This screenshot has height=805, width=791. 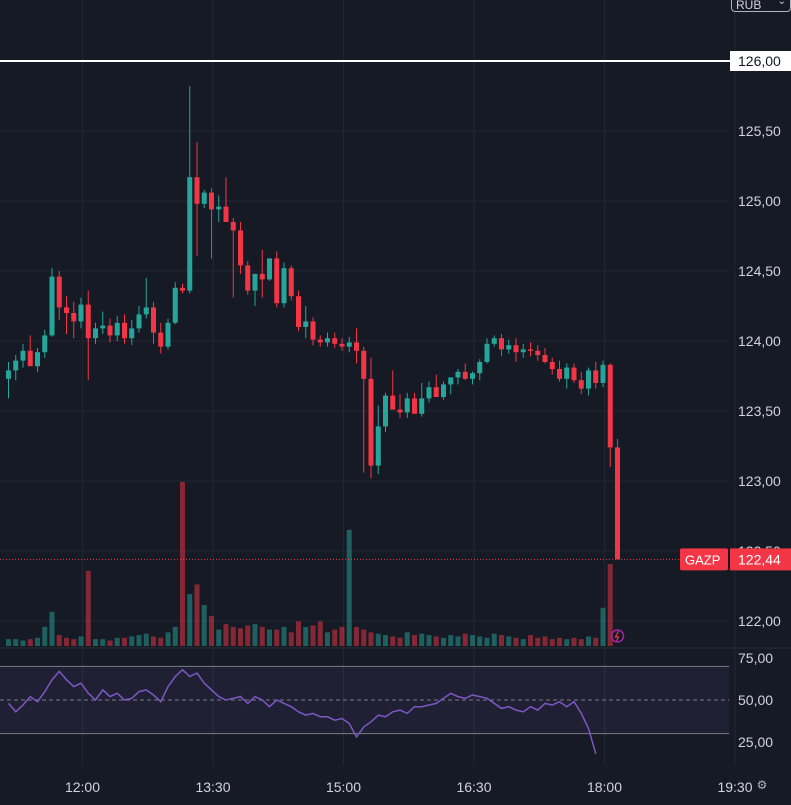 I want to click on last-price-box, so click(x=760, y=559).